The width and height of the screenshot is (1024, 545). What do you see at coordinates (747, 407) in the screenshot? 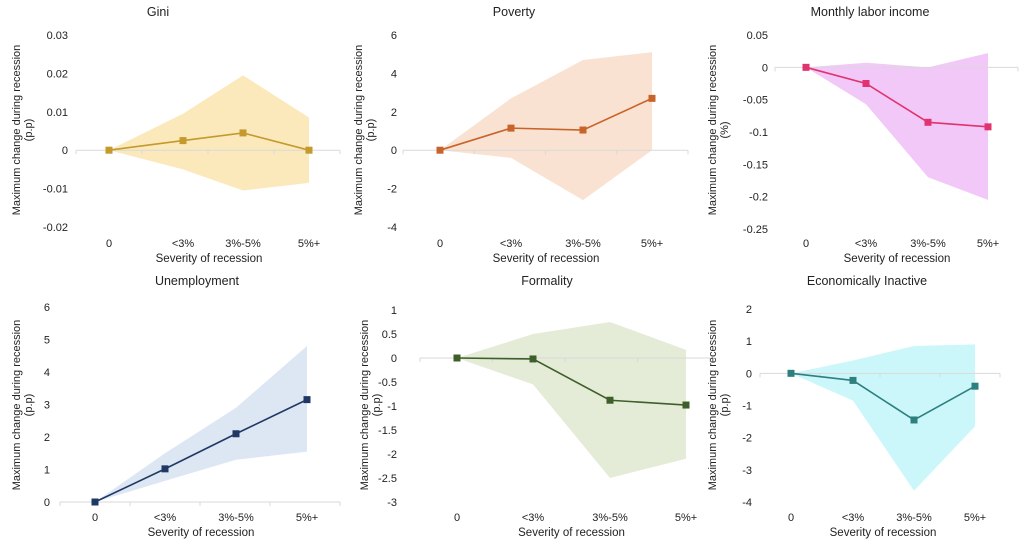
I see `y-tick-label: -1` at bounding box center [747, 407].